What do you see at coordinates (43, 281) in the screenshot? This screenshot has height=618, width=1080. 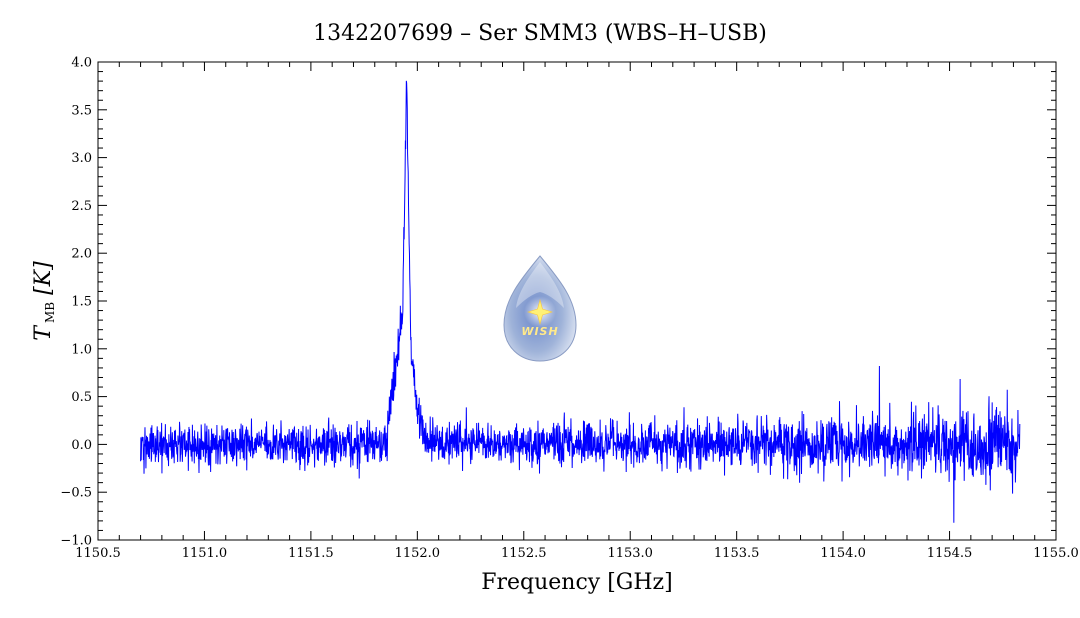 I see `y-axis-label-unit: [K]` at bounding box center [43, 281].